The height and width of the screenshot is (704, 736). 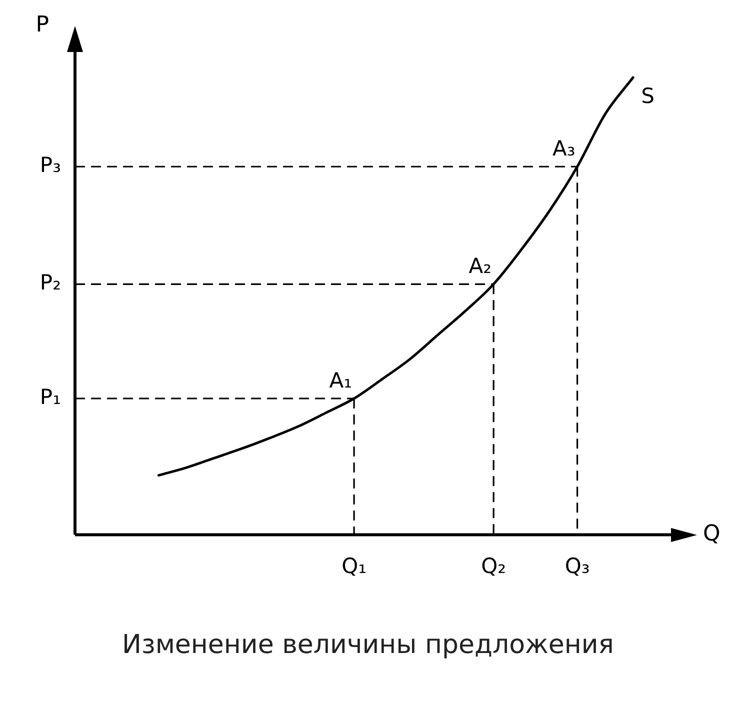 What do you see at coordinates (368, 645) in the screenshot?
I see `text: Изменение величины предложения` at bounding box center [368, 645].